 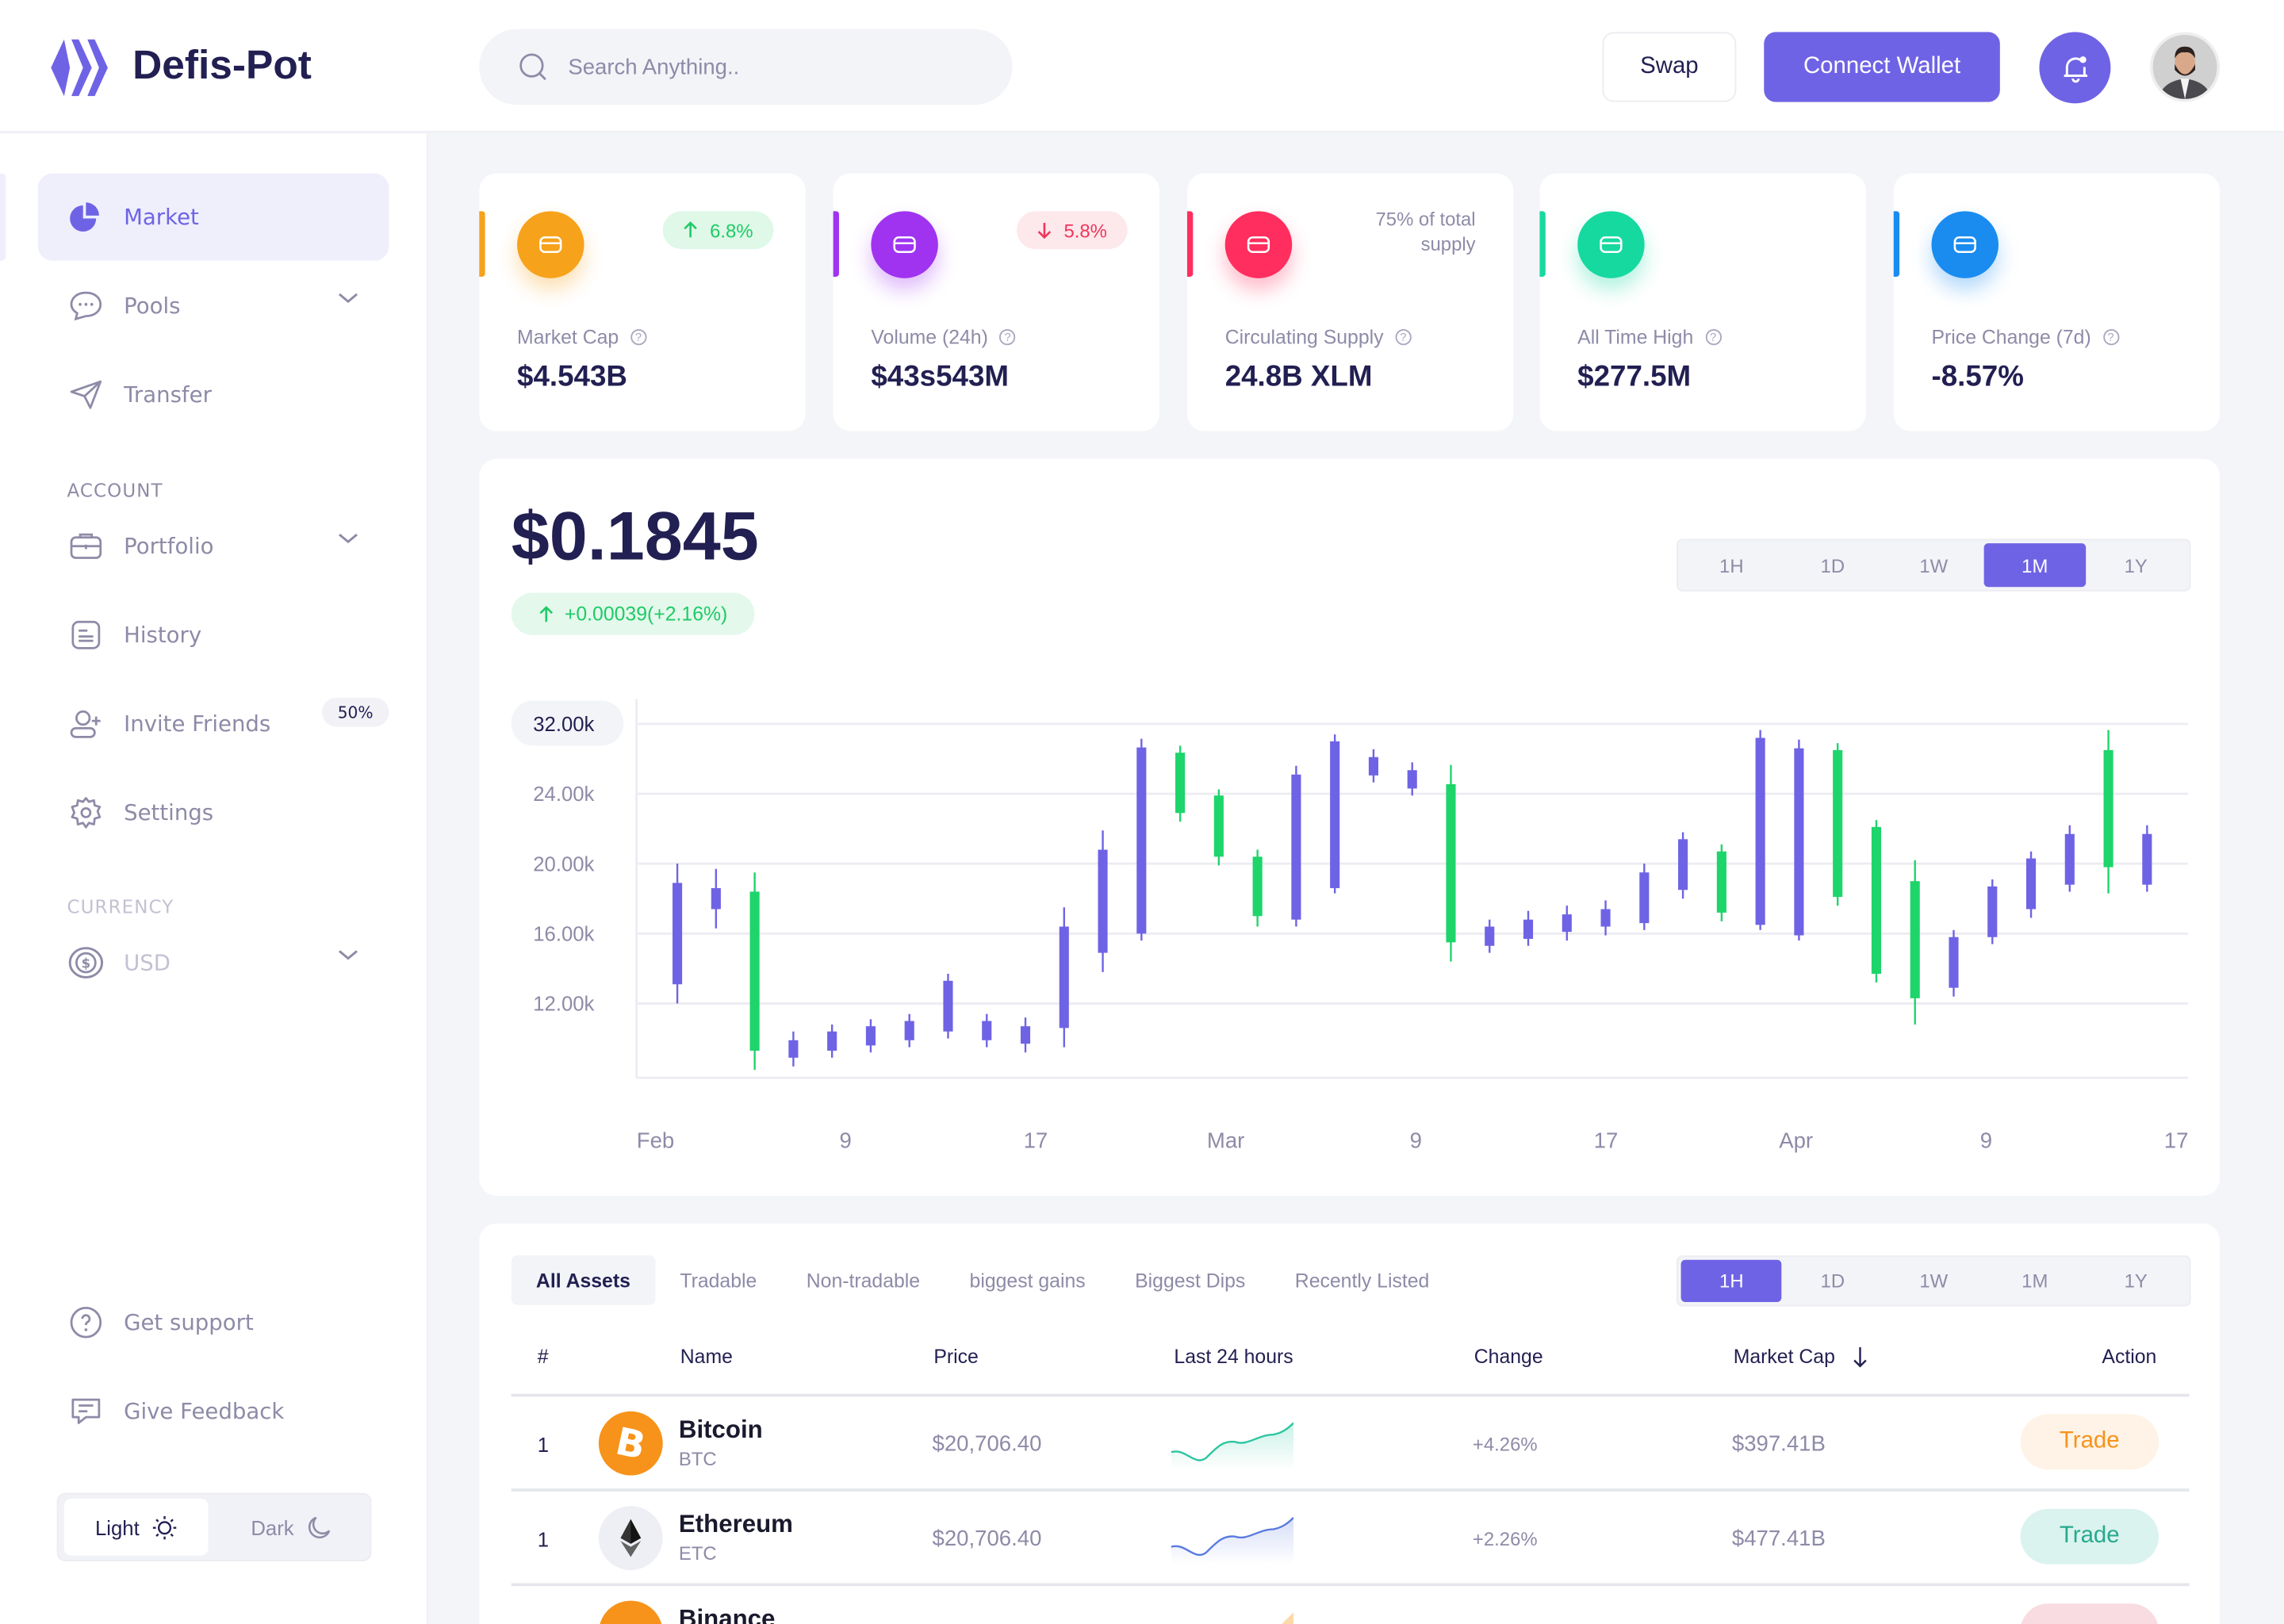 What do you see at coordinates (727, 1614) in the screenshot?
I see `coin-name: Binance` at bounding box center [727, 1614].